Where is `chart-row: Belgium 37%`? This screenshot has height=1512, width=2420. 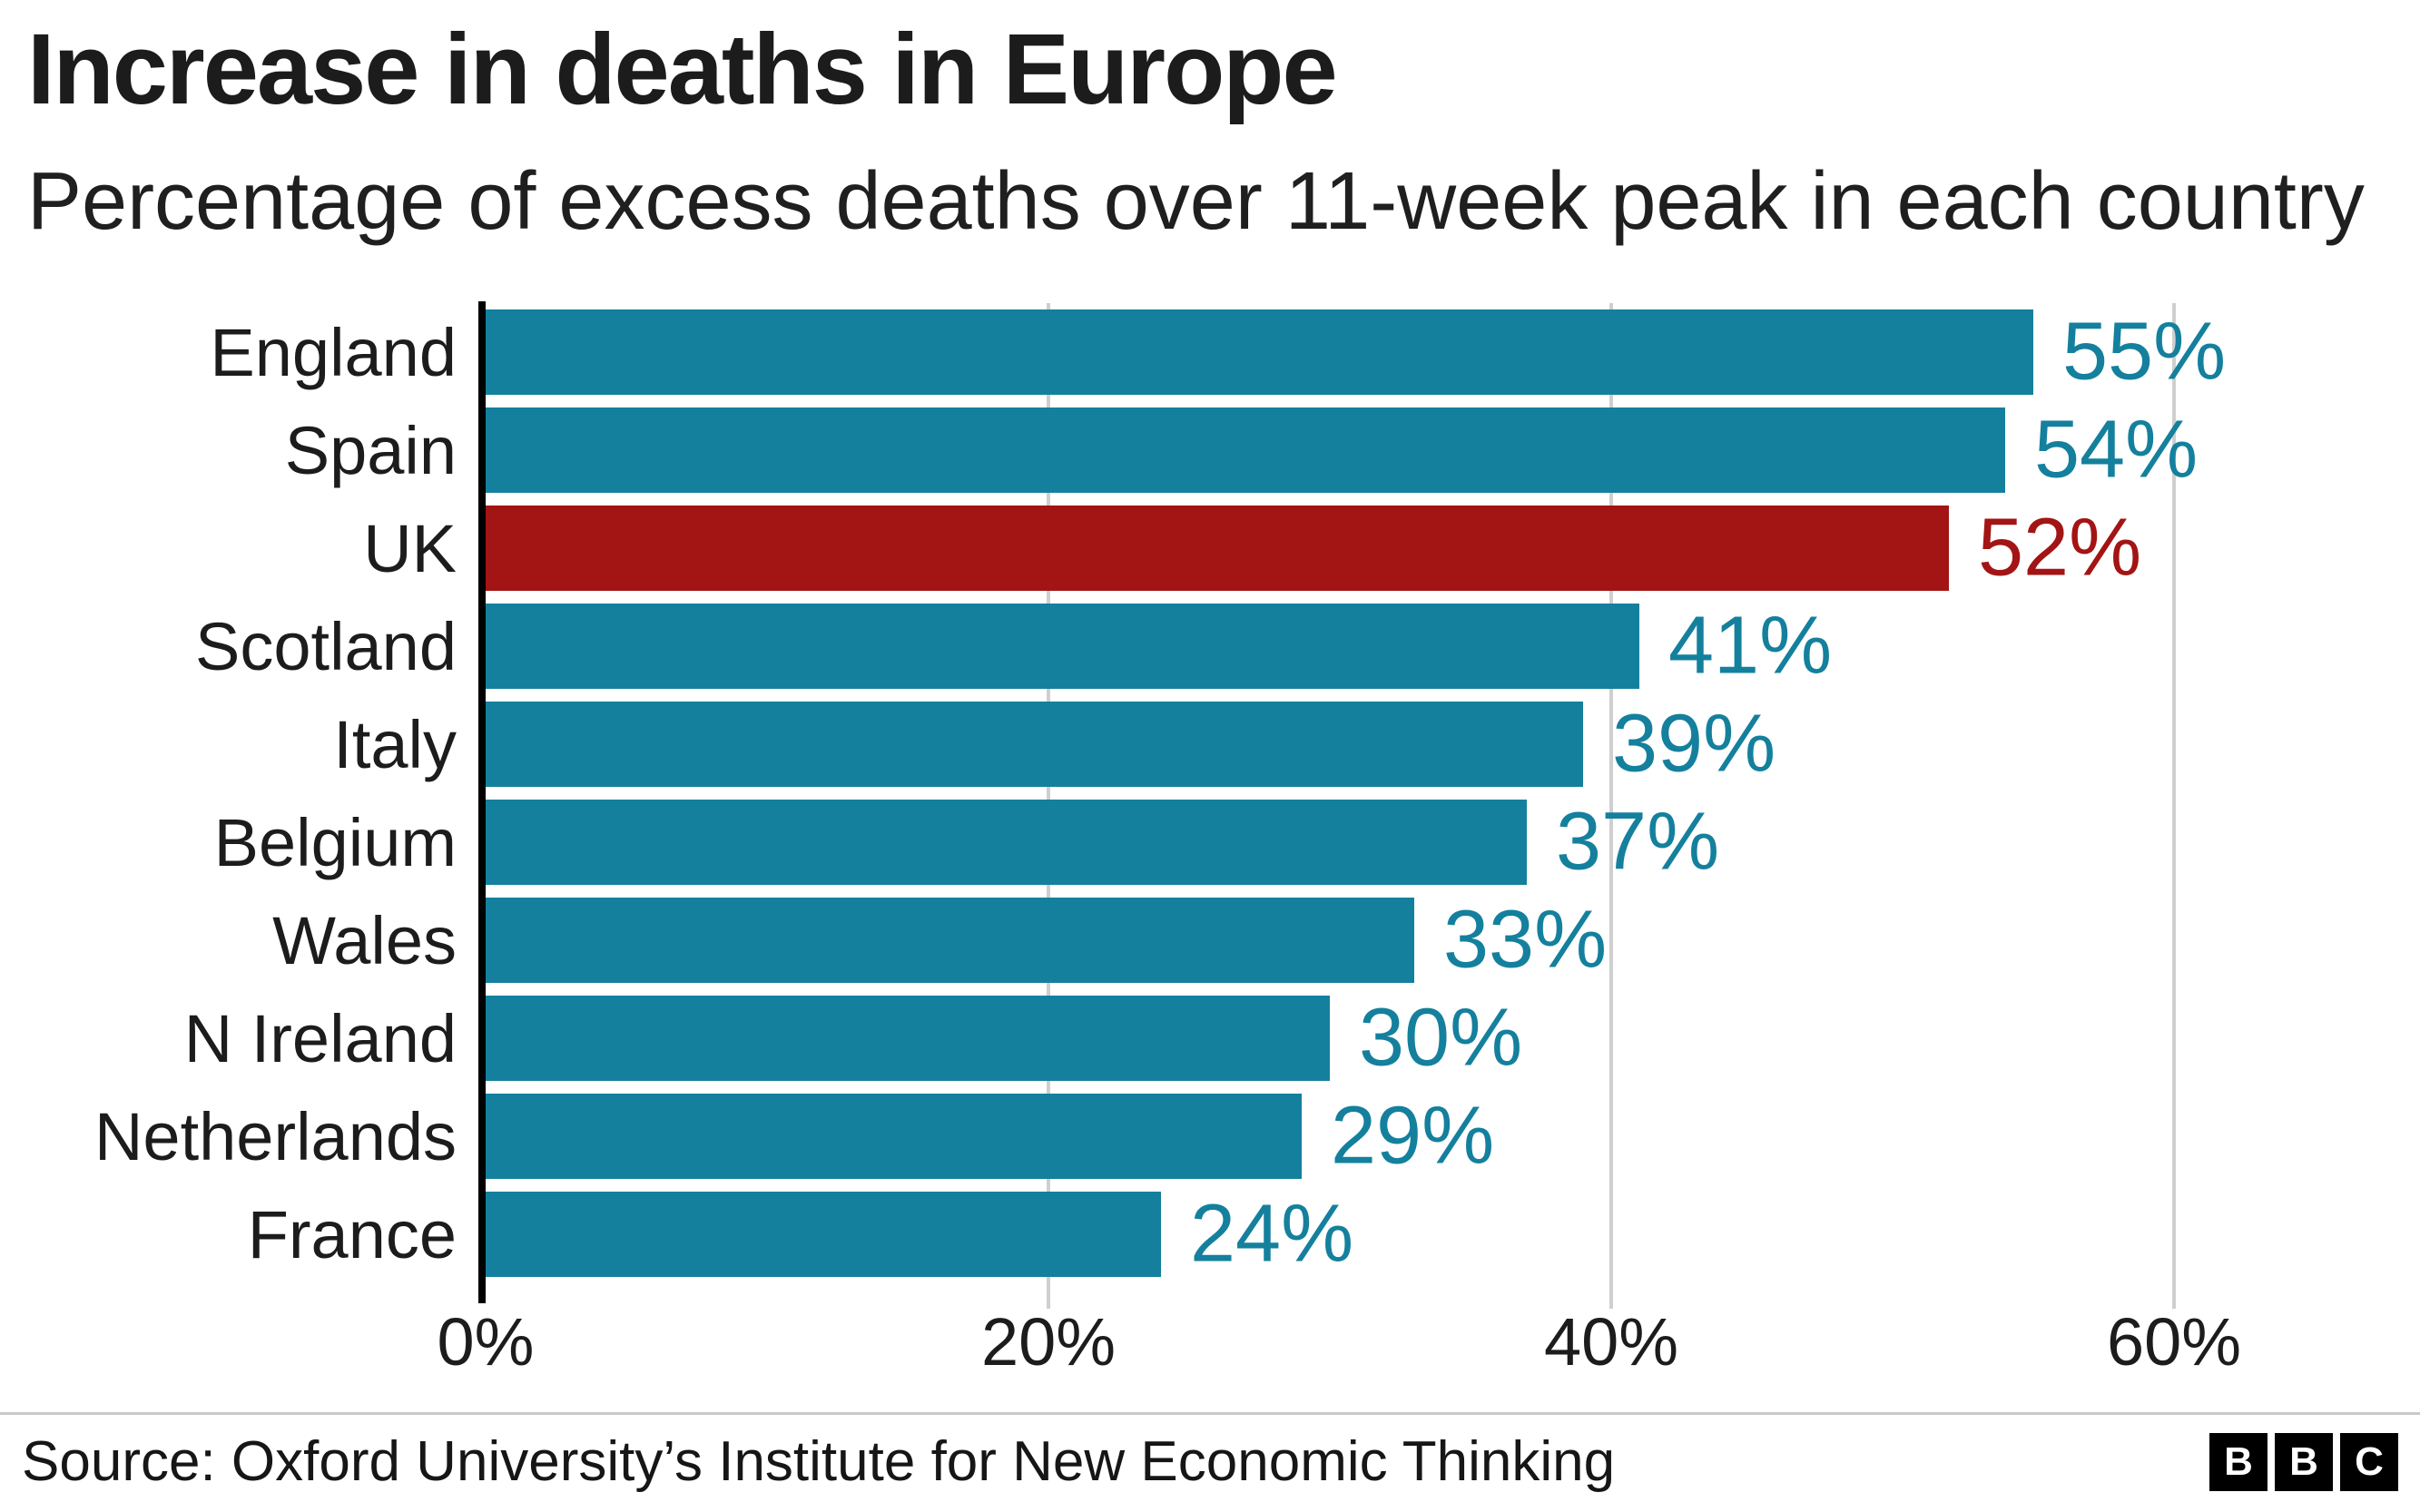
chart-row: Belgium 37% is located at coordinates (1185, 842).